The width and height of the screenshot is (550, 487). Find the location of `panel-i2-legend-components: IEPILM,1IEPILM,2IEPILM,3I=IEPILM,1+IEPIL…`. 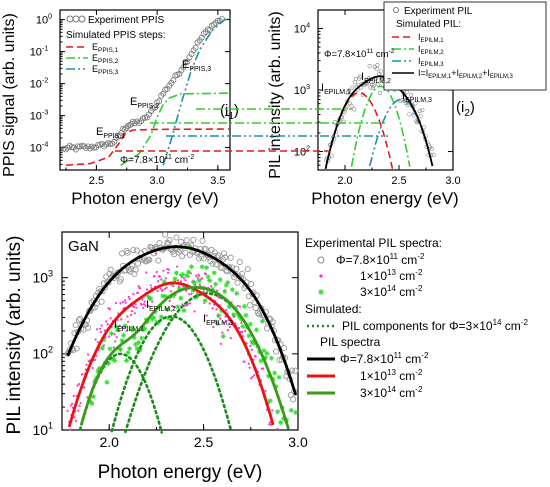

panel-i2-legend-components: IEPILM,1IEPILM,2IEPILM,3I=IEPILM,1+IEPIL… is located at coordinates (453, 56).